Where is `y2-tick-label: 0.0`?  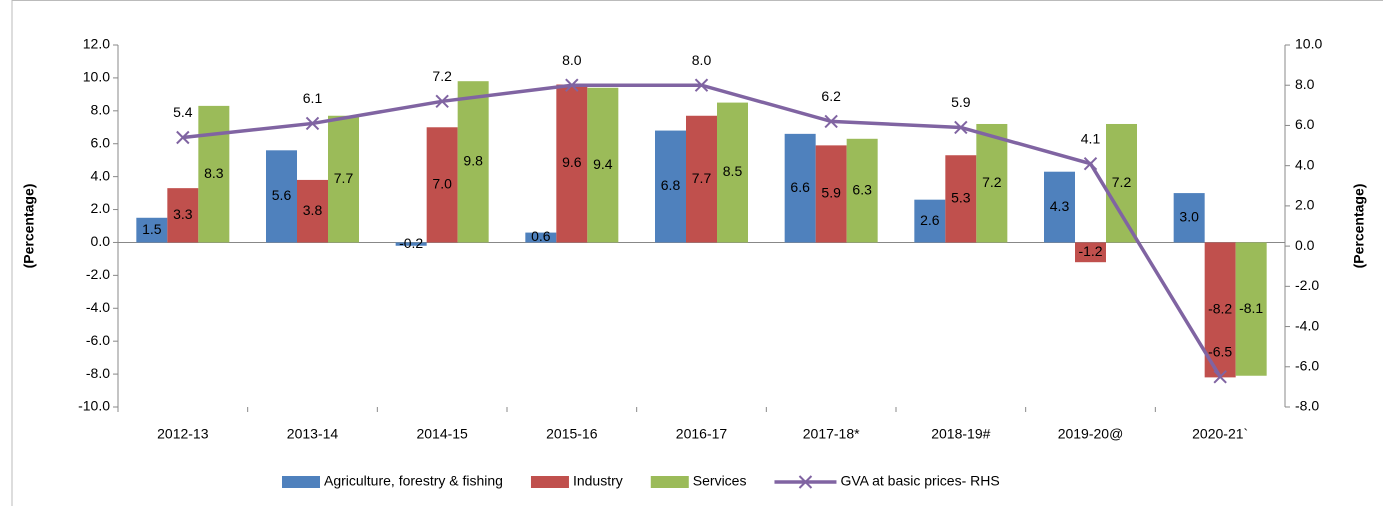 y2-tick-label: 0.0 is located at coordinates (1305, 245).